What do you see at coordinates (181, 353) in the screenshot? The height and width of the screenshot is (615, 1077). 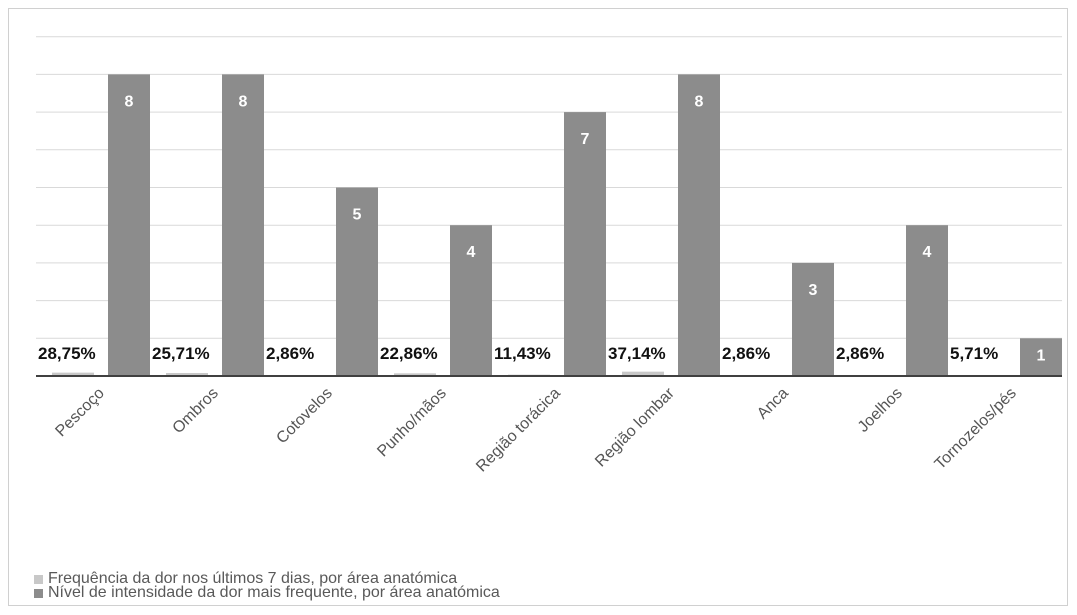 I see `data-label-frequency: 25,71%` at bounding box center [181, 353].